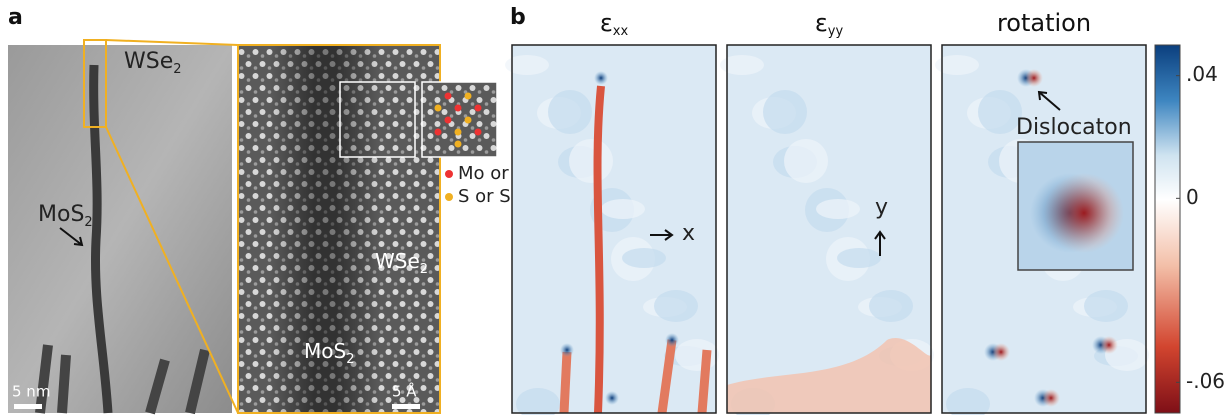  Describe the element at coordinates (621, 31) in the screenshot. I see `title-sub: xx` at that location.